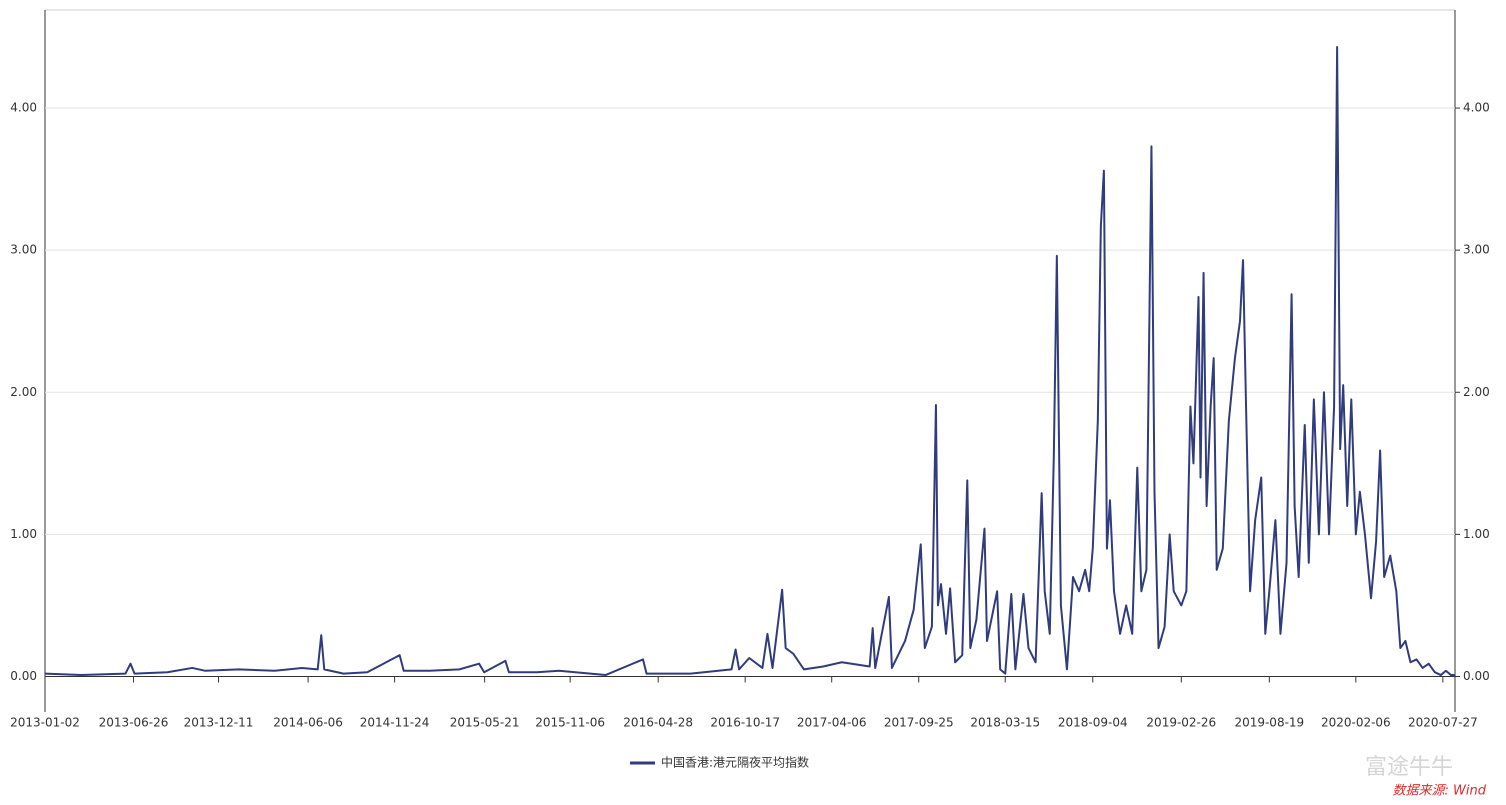 Image resolution: width=1506 pixels, height=805 pixels. I want to click on x-tick-label: 2014-06-06, so click(308, 723).